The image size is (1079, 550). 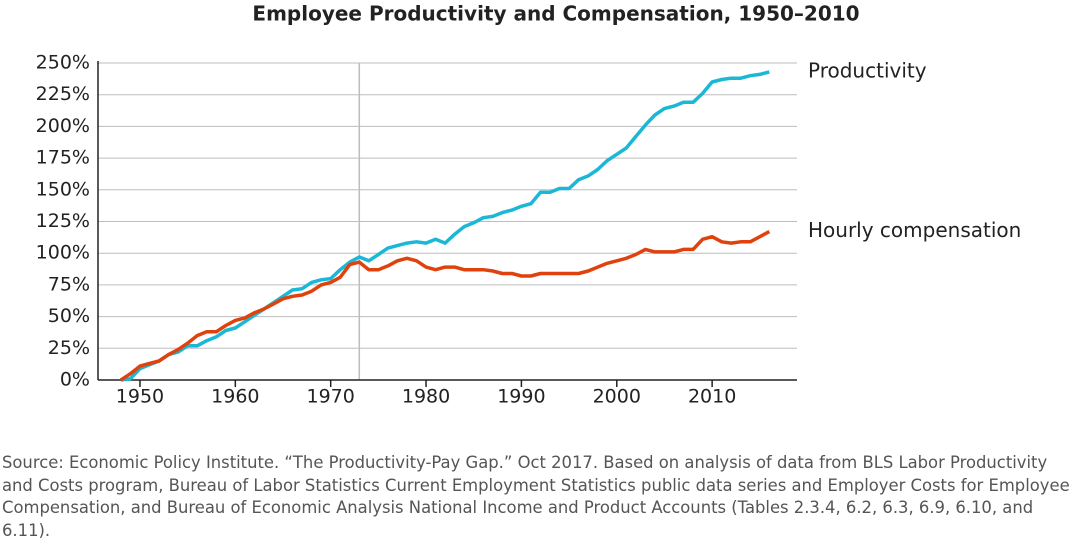 I want to click on x-tick-label: 1990, so click(x=521, y=397).